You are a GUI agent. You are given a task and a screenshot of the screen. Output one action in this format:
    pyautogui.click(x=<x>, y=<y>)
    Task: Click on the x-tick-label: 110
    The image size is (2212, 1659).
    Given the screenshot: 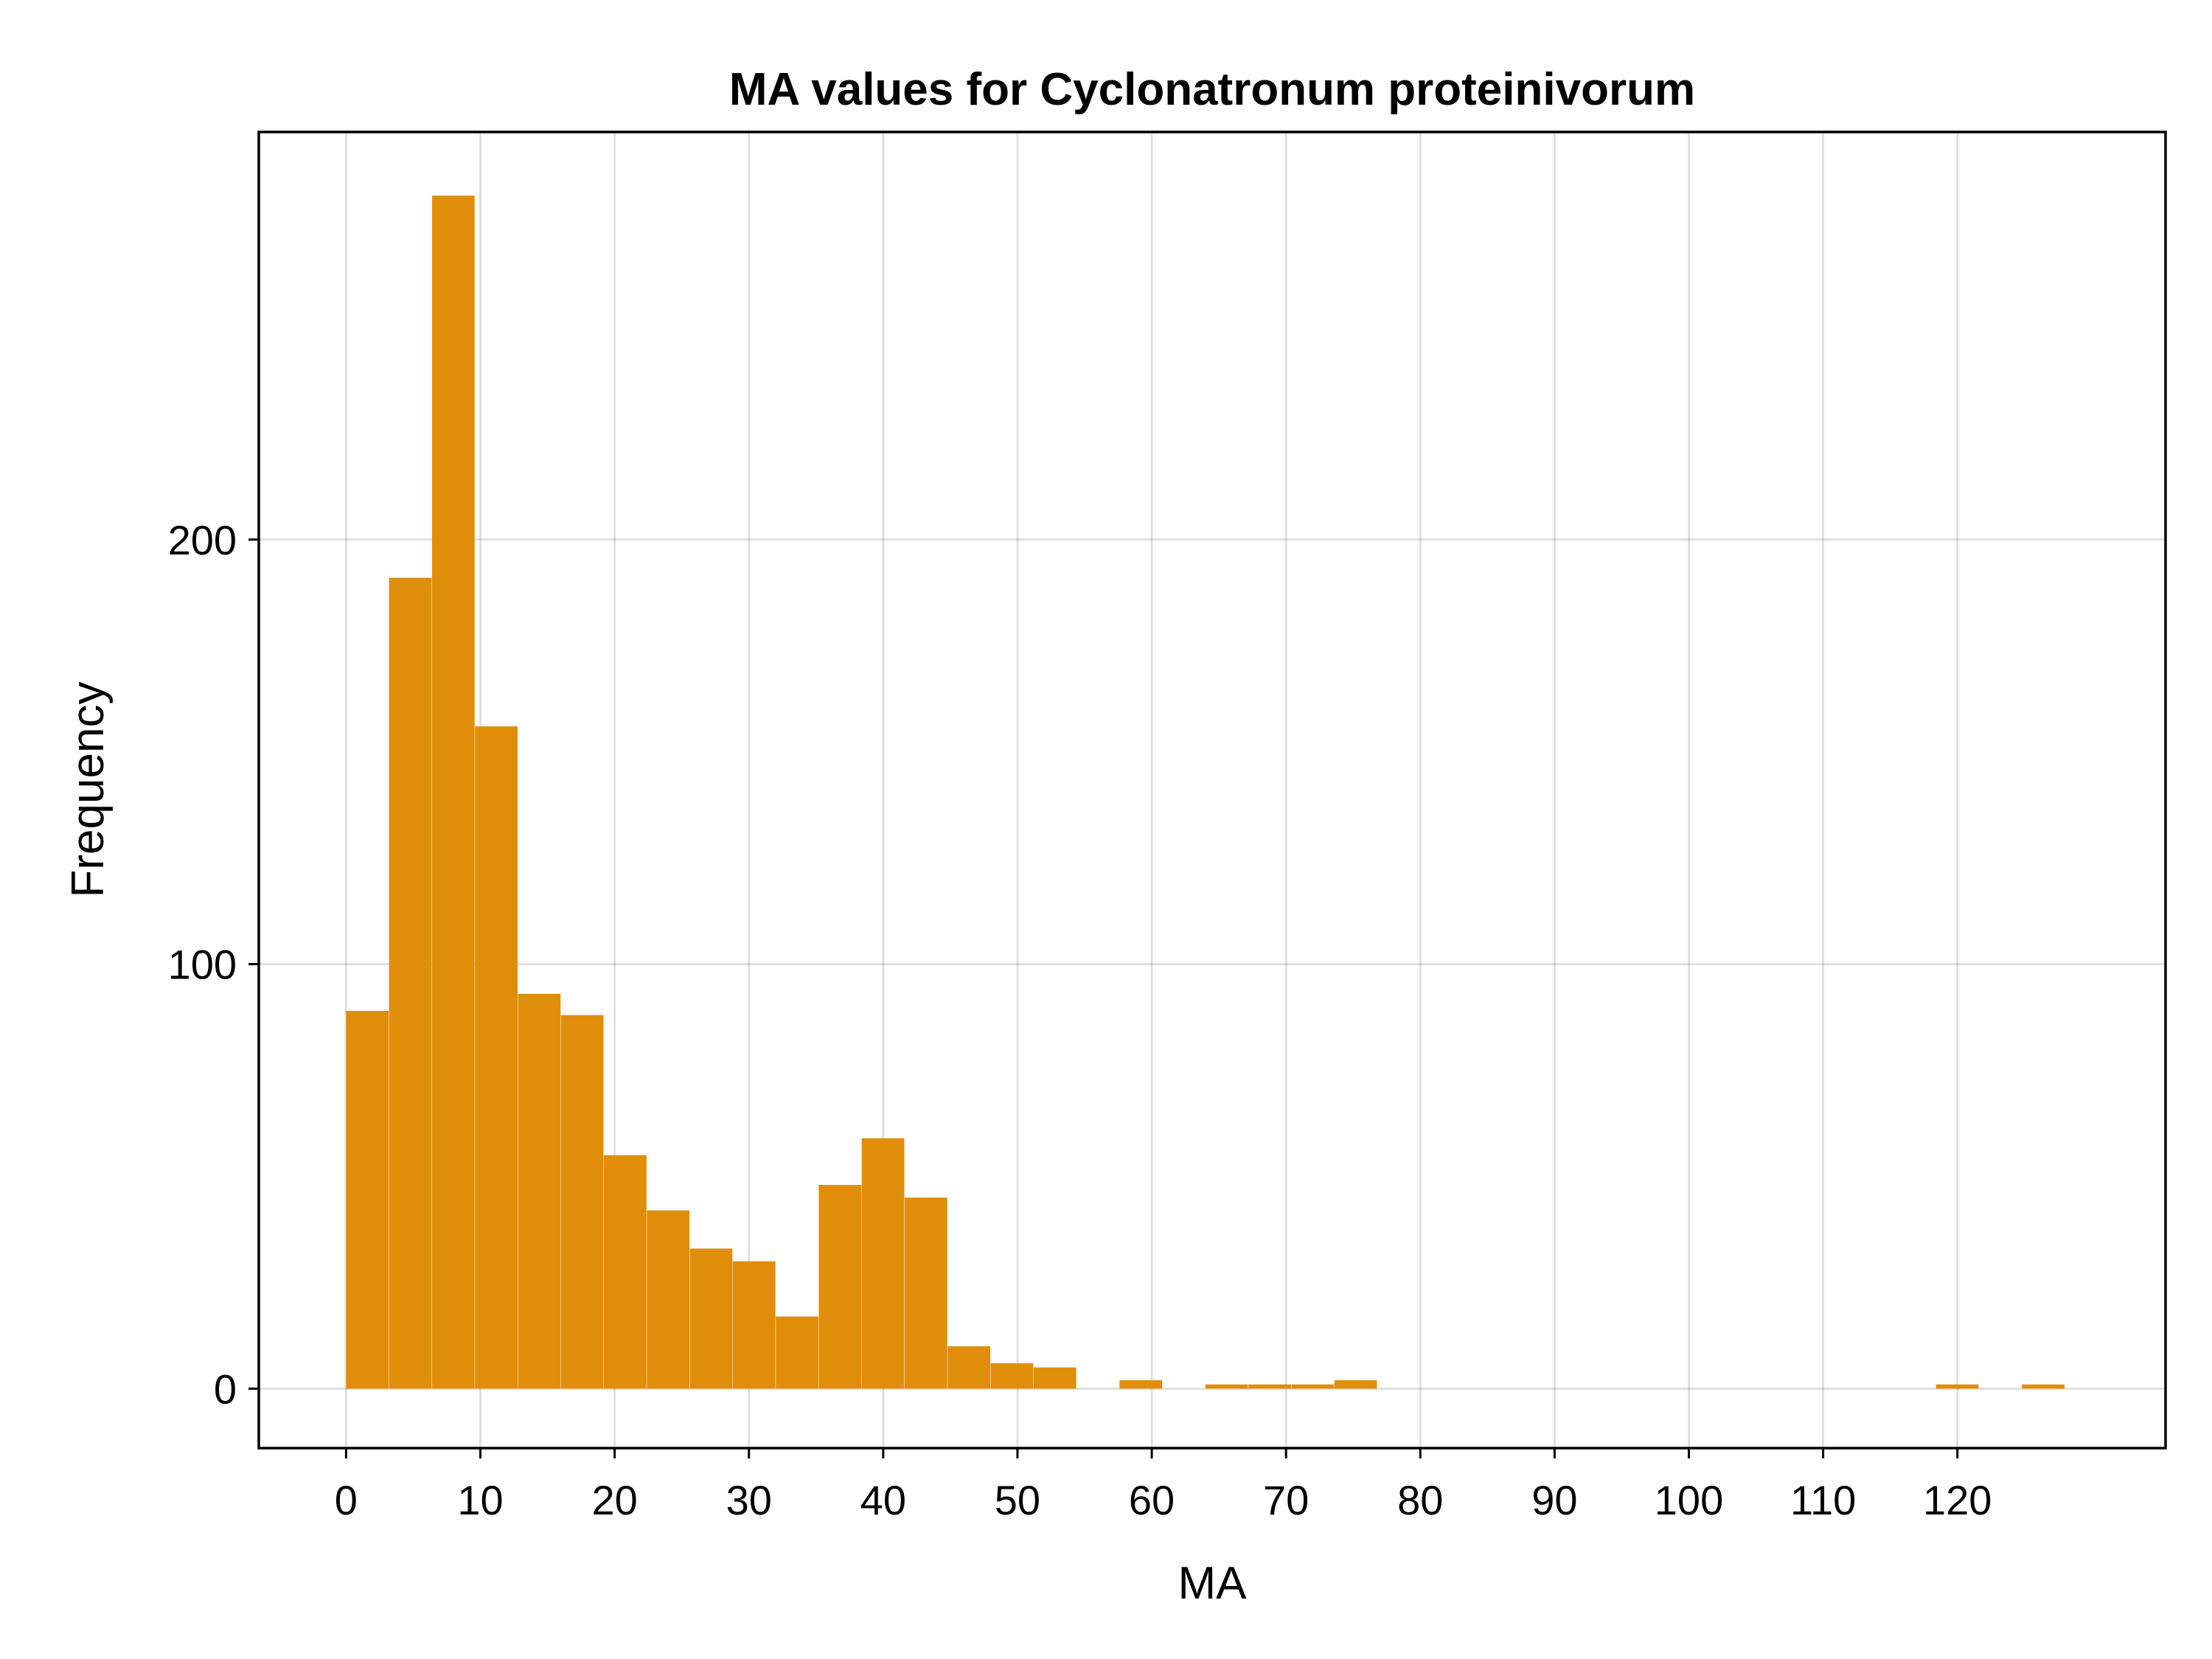 What is the action you would take?
    pyautogui.click(x=1823, y=1500)
    